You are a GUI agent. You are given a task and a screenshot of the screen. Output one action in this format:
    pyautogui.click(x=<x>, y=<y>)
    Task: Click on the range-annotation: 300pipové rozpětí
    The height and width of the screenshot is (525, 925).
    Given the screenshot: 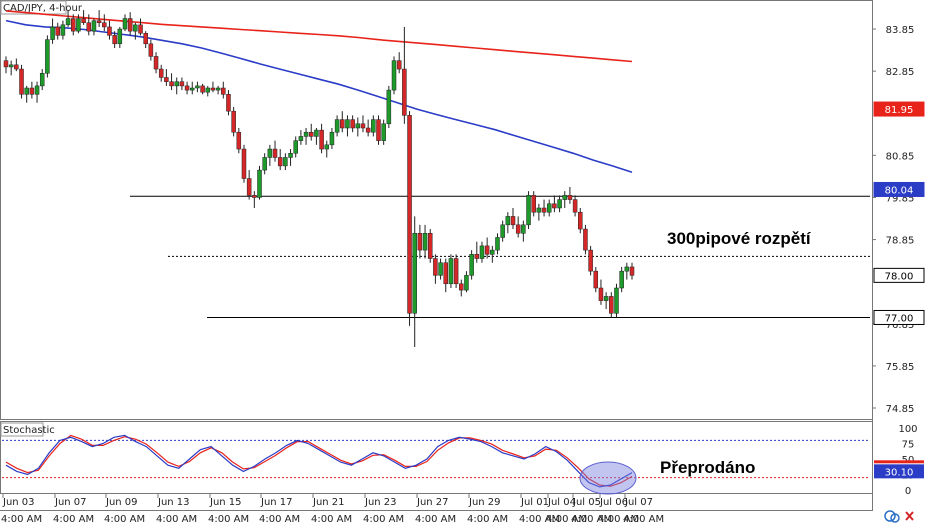 What is the action you would take?
    pyautogui.click(x=739, y=238)
    